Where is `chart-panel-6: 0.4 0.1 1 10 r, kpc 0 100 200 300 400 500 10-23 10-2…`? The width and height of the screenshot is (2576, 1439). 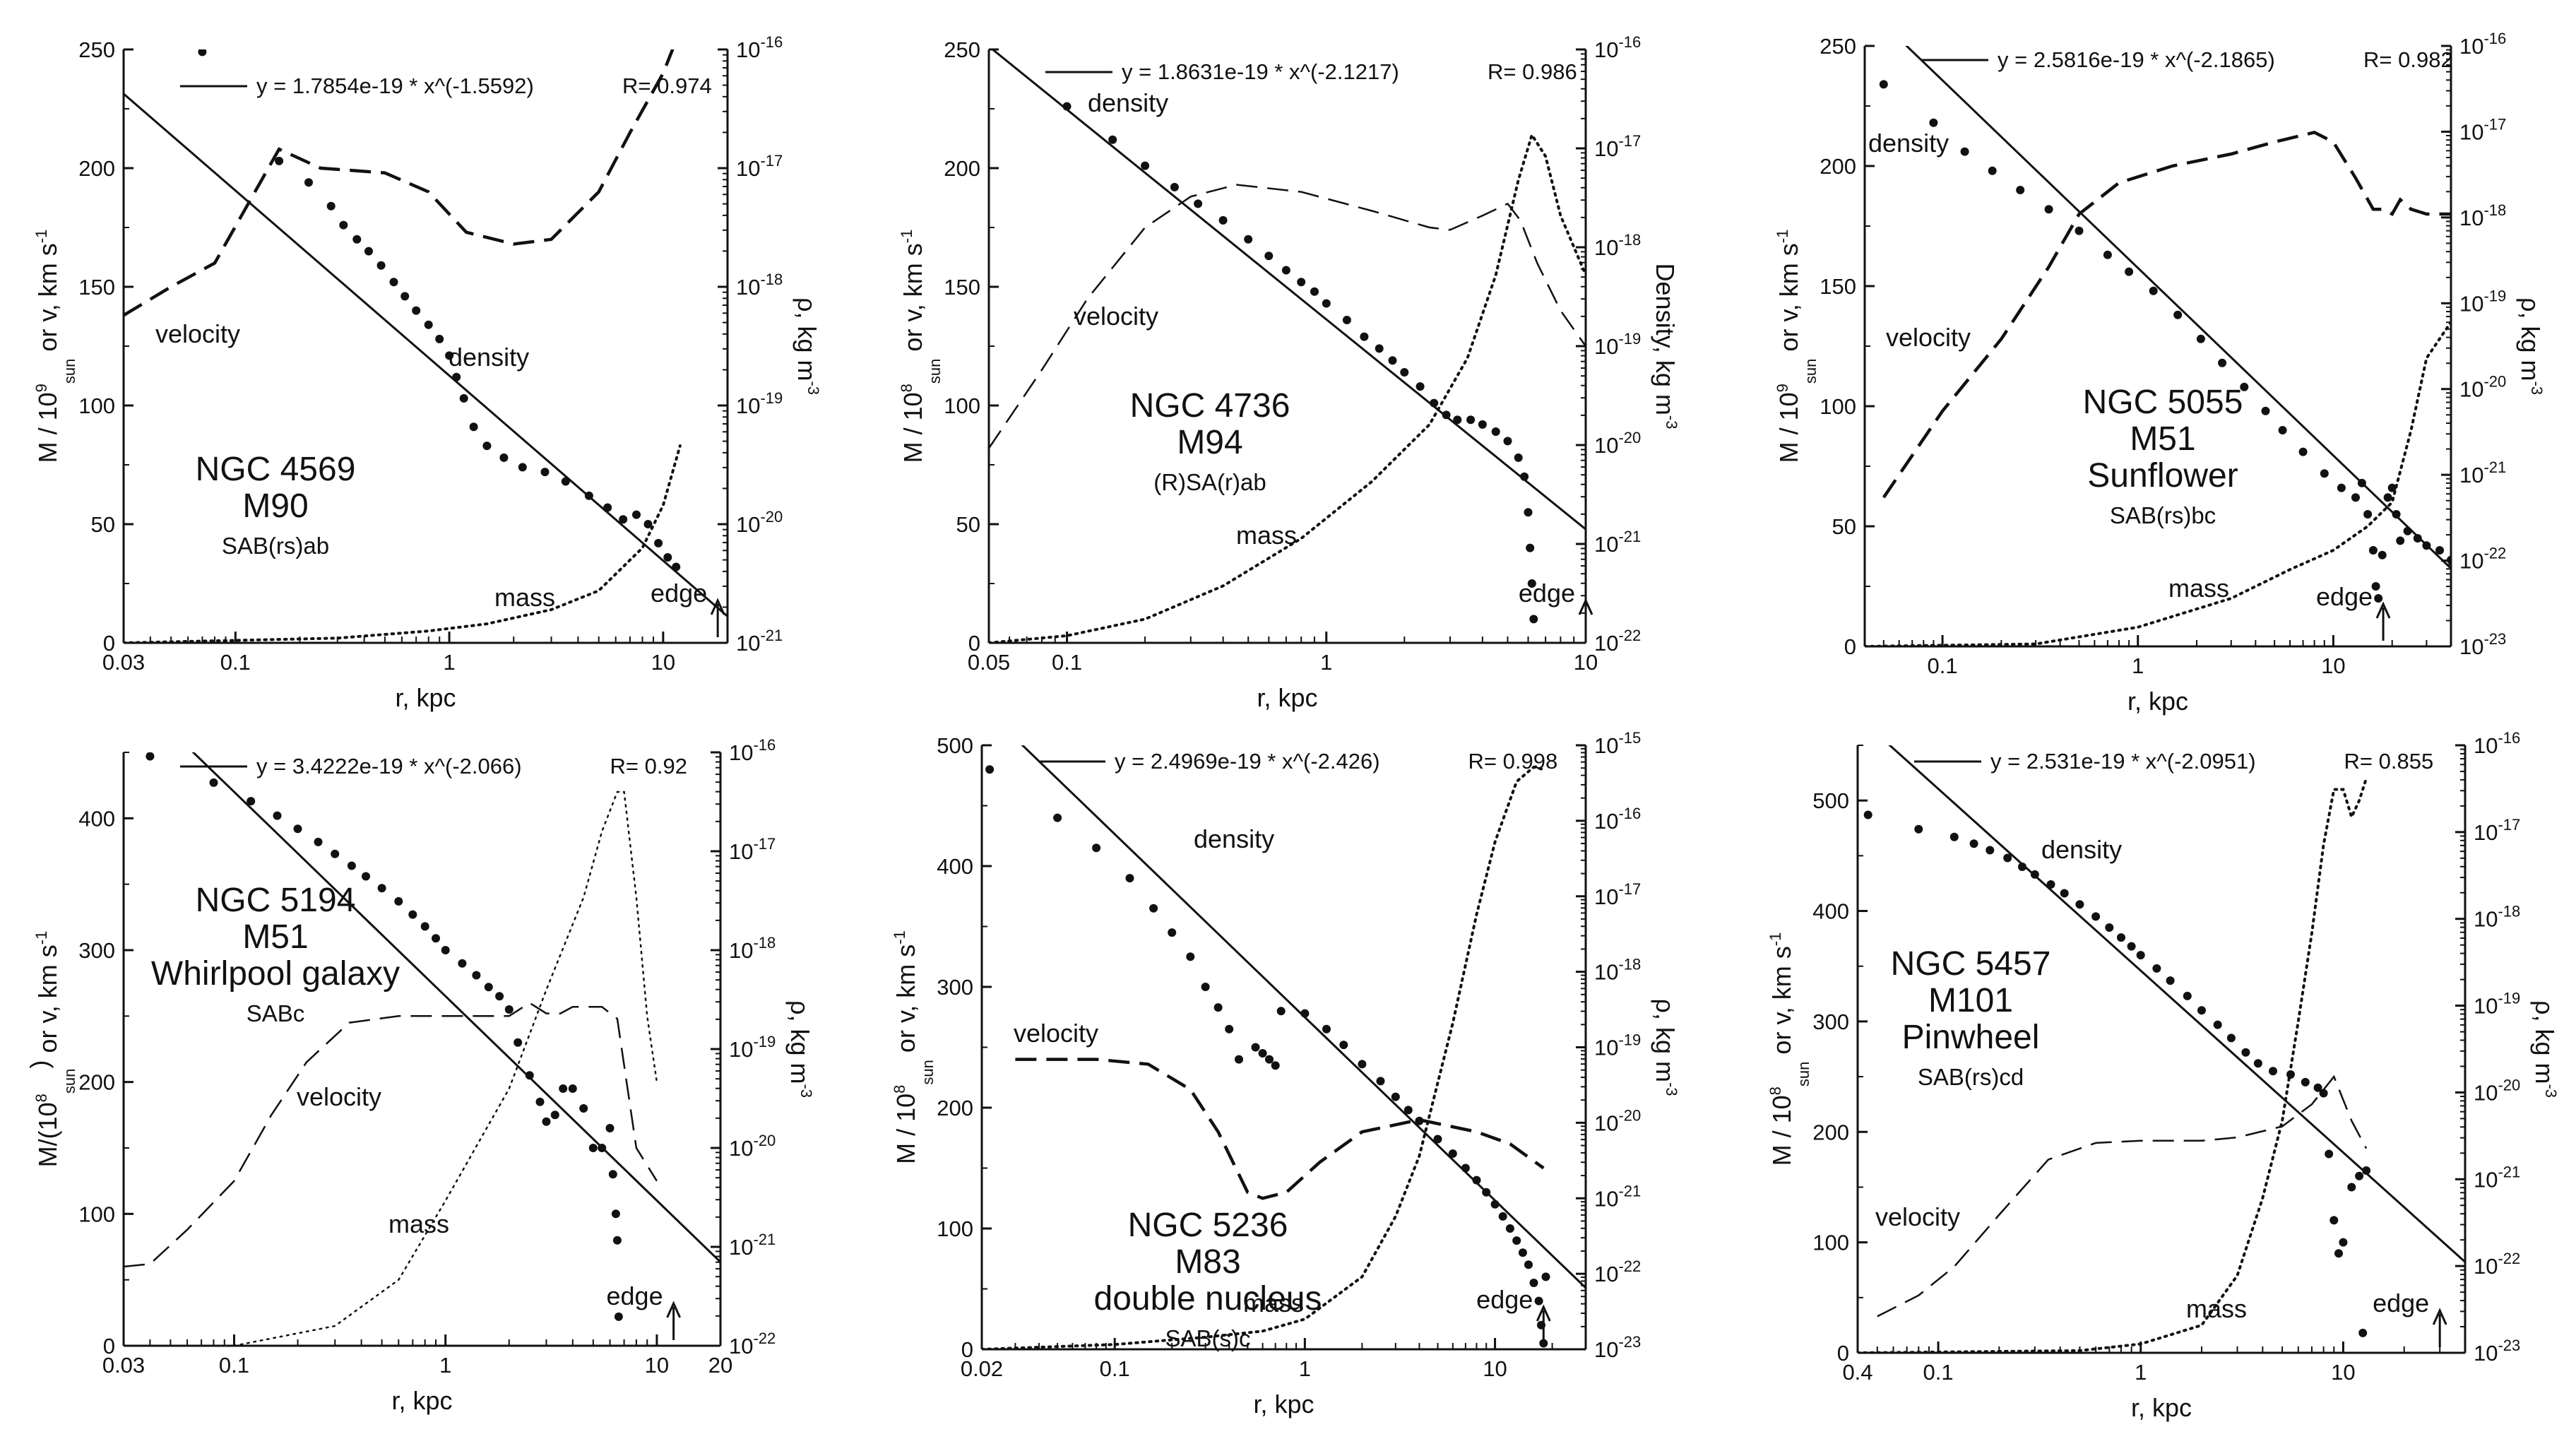
chart-panel-6: 0.4 0.1 1 10 r, kpc 0 100 200 300 400 500 10-23 10-2… is located at coordinates (2163, 1075).